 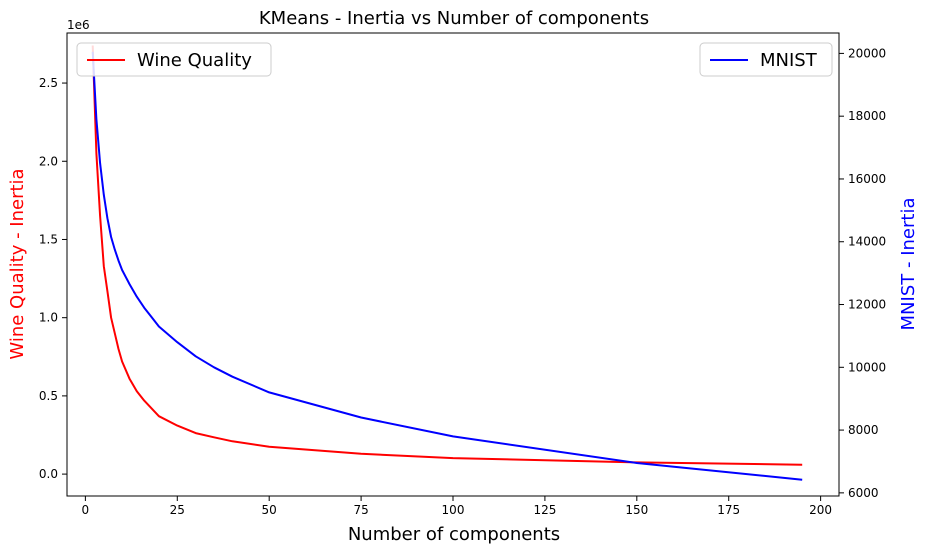 What do you see at coordinates (863, 430) in the screenshot?
I see `right-y-tick-label: 8000` at bounding box center [863, 430].